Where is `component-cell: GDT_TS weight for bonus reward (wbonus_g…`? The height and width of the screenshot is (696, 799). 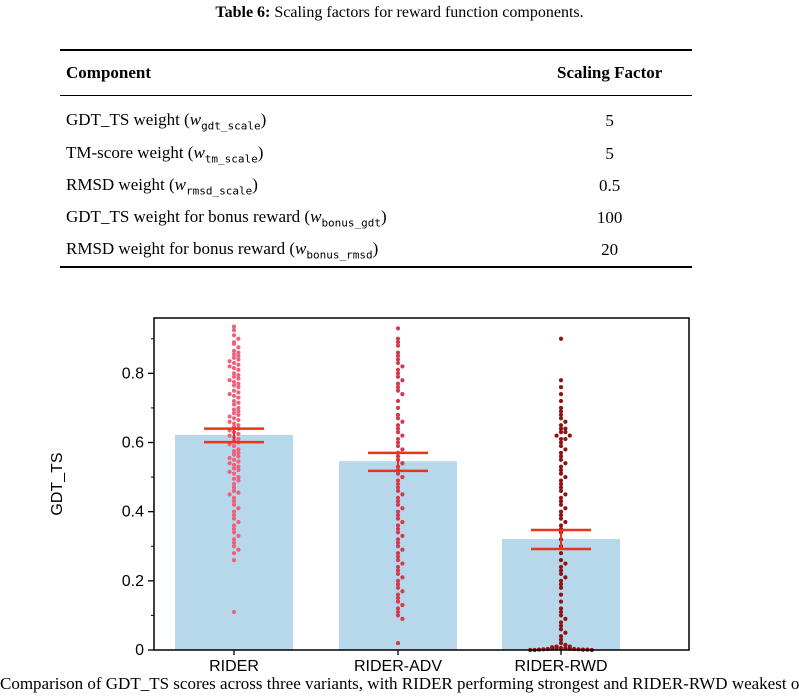 component-cell: GDT_TS weight for bonus reward (wbonus_g… is located at coordinates (293, 218).